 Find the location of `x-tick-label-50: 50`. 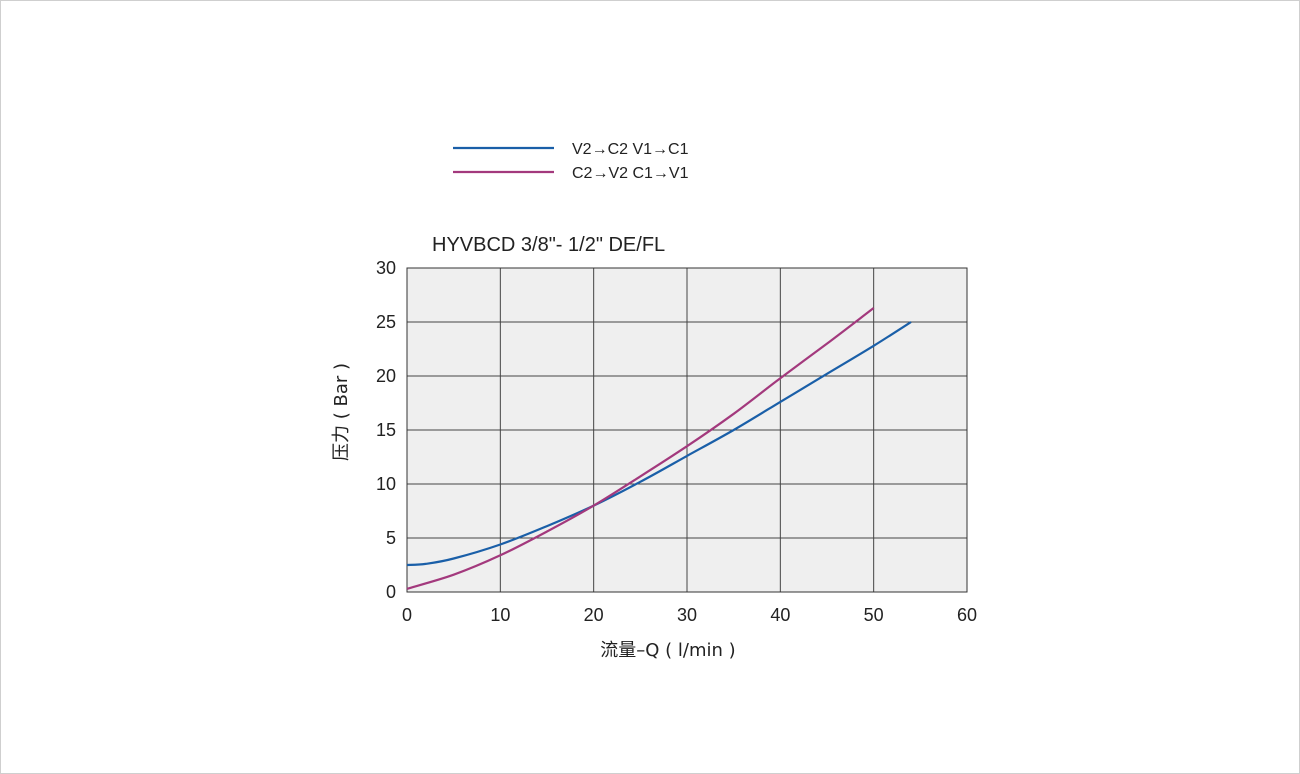

x-tick-label-50: 50 is located at coordinates (874, 615).